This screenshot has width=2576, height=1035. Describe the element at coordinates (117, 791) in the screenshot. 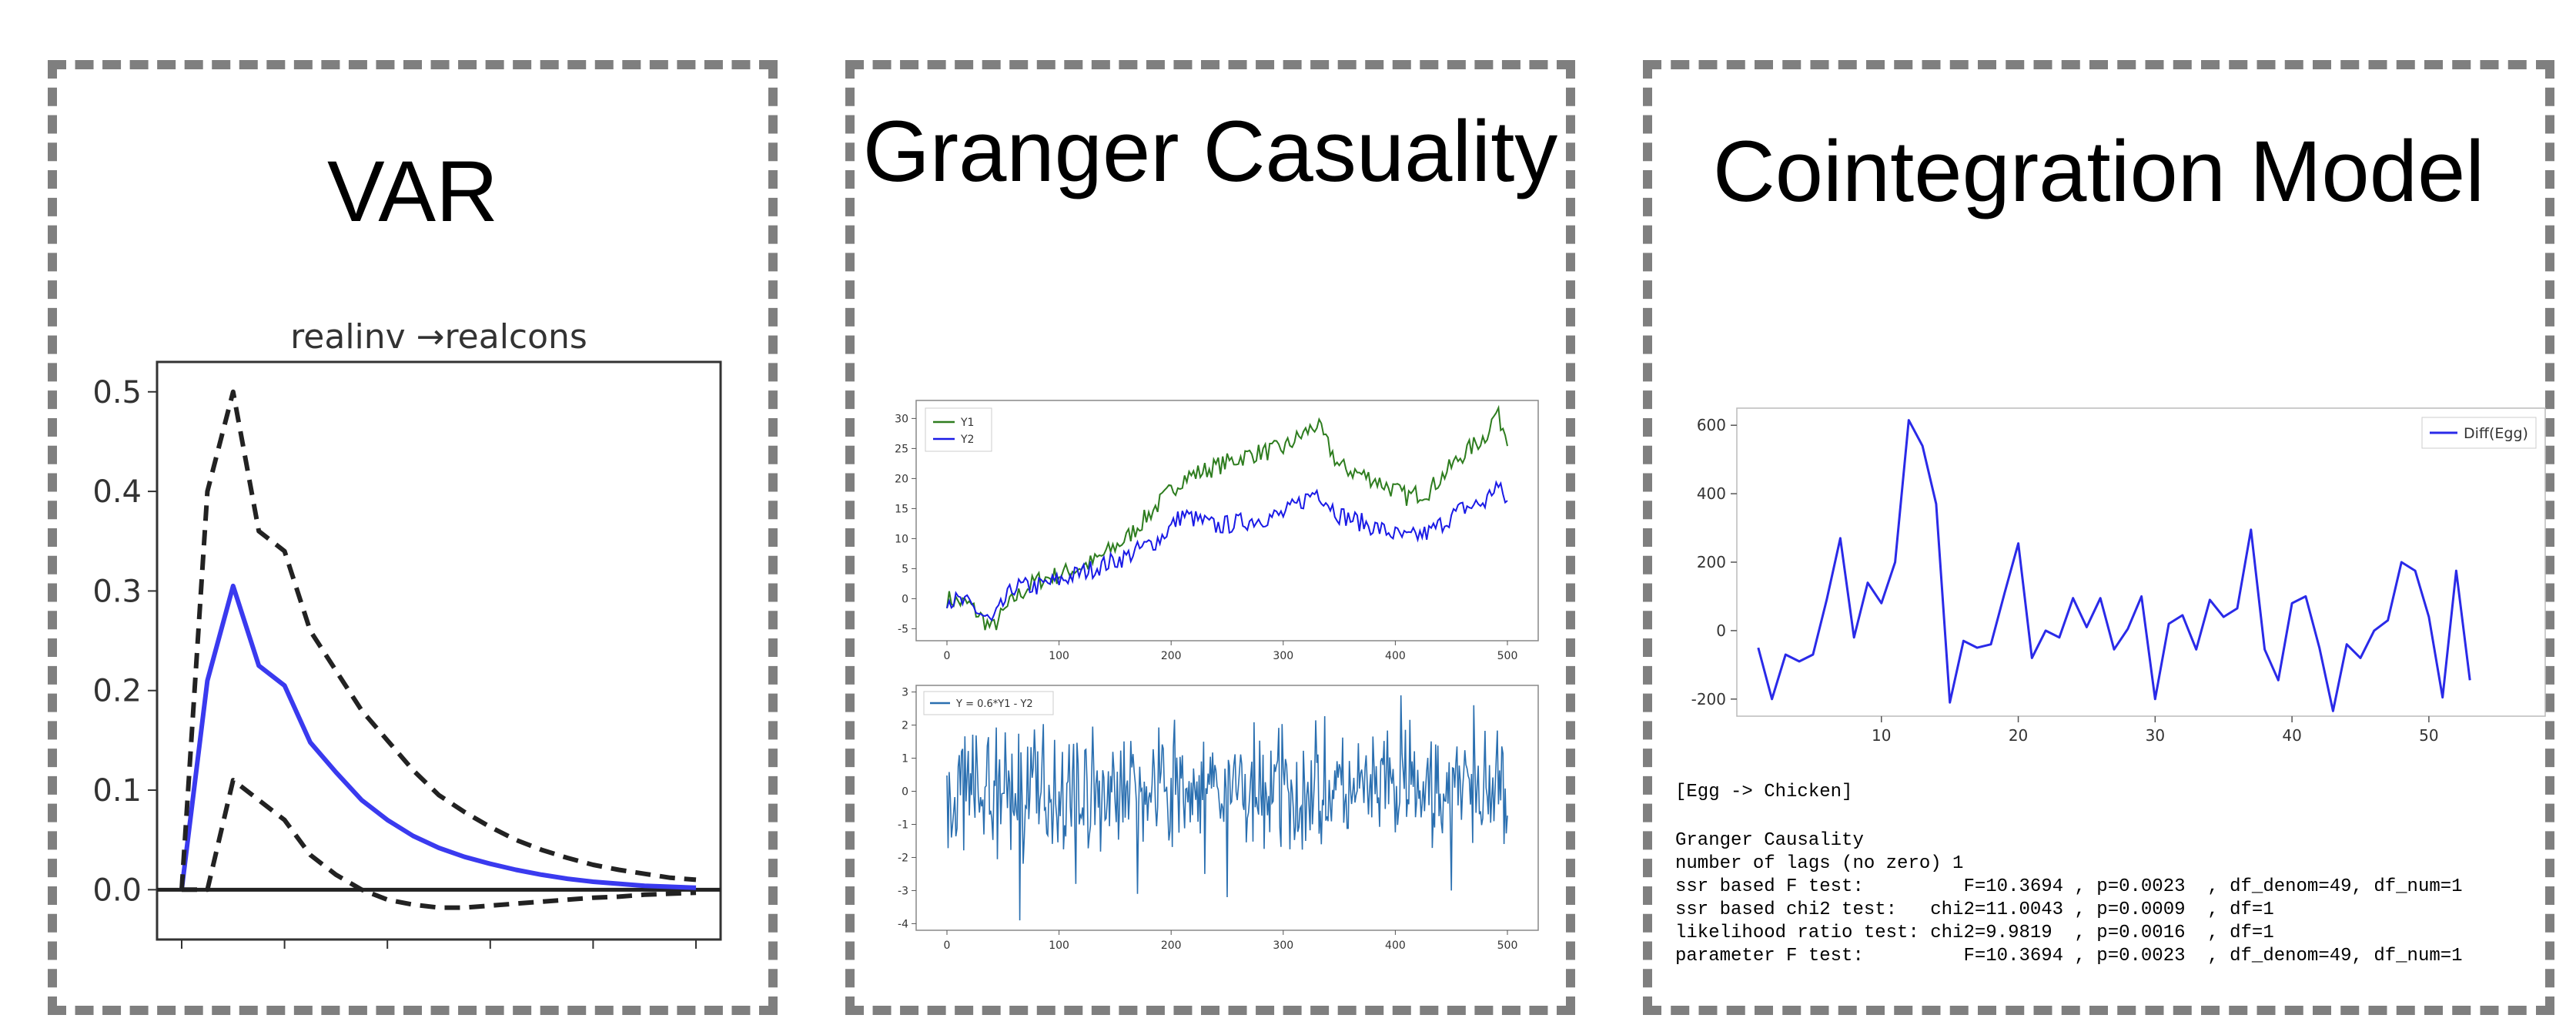

I see `y-tick-label: 0.1` at that location.